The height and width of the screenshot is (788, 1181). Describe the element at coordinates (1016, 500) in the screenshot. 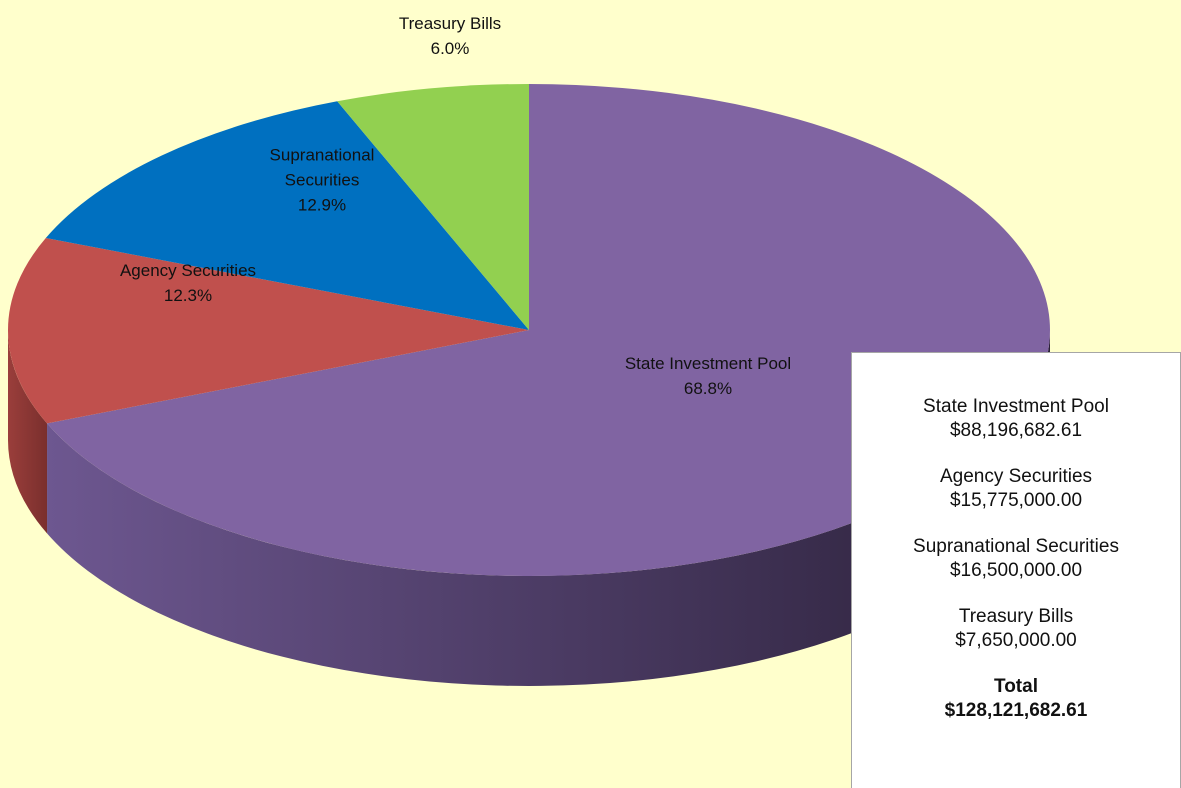

I see `legend-amount: $15,775,000.00` at that location.